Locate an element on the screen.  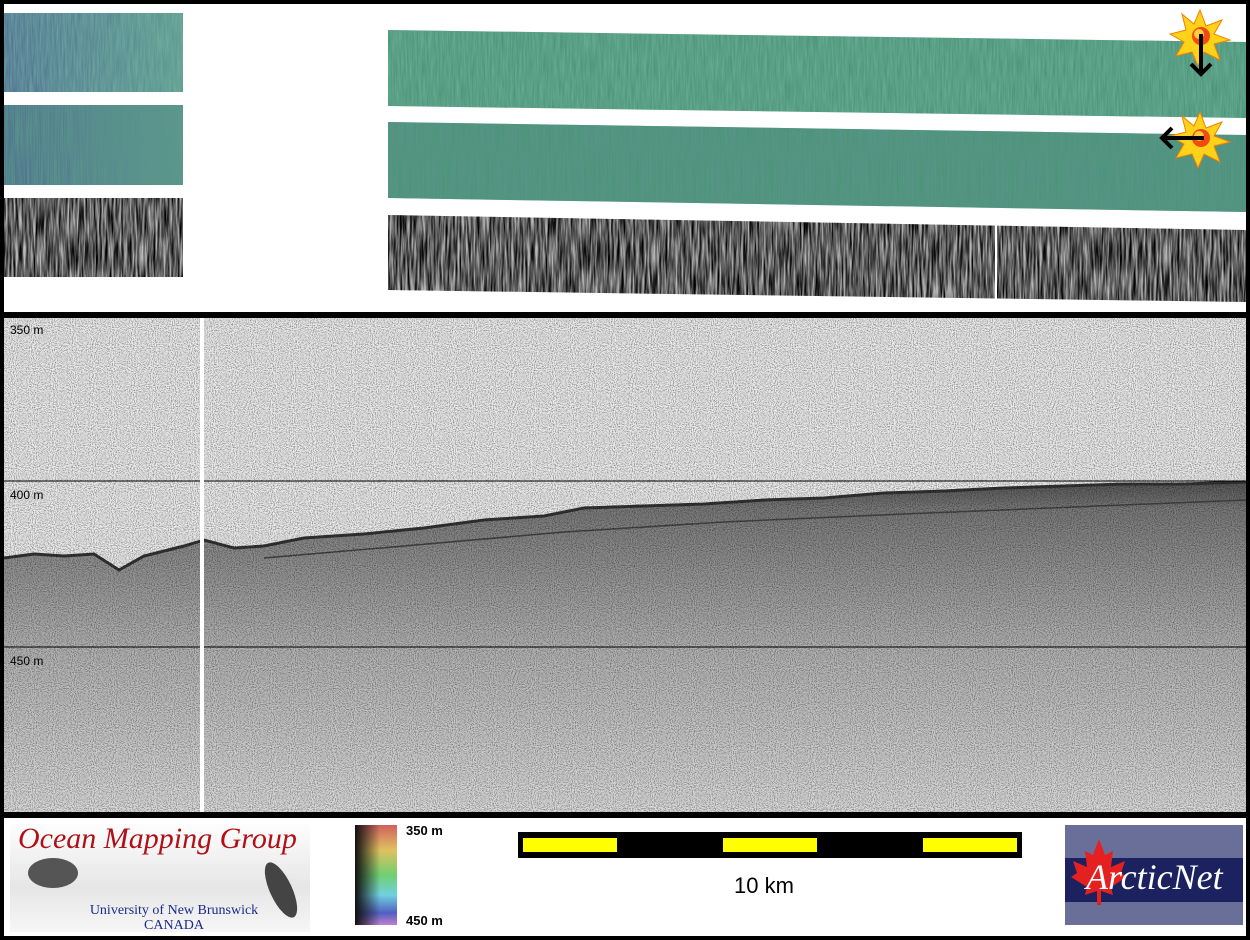
depth-colorbar is located at coordinates (376, 875).